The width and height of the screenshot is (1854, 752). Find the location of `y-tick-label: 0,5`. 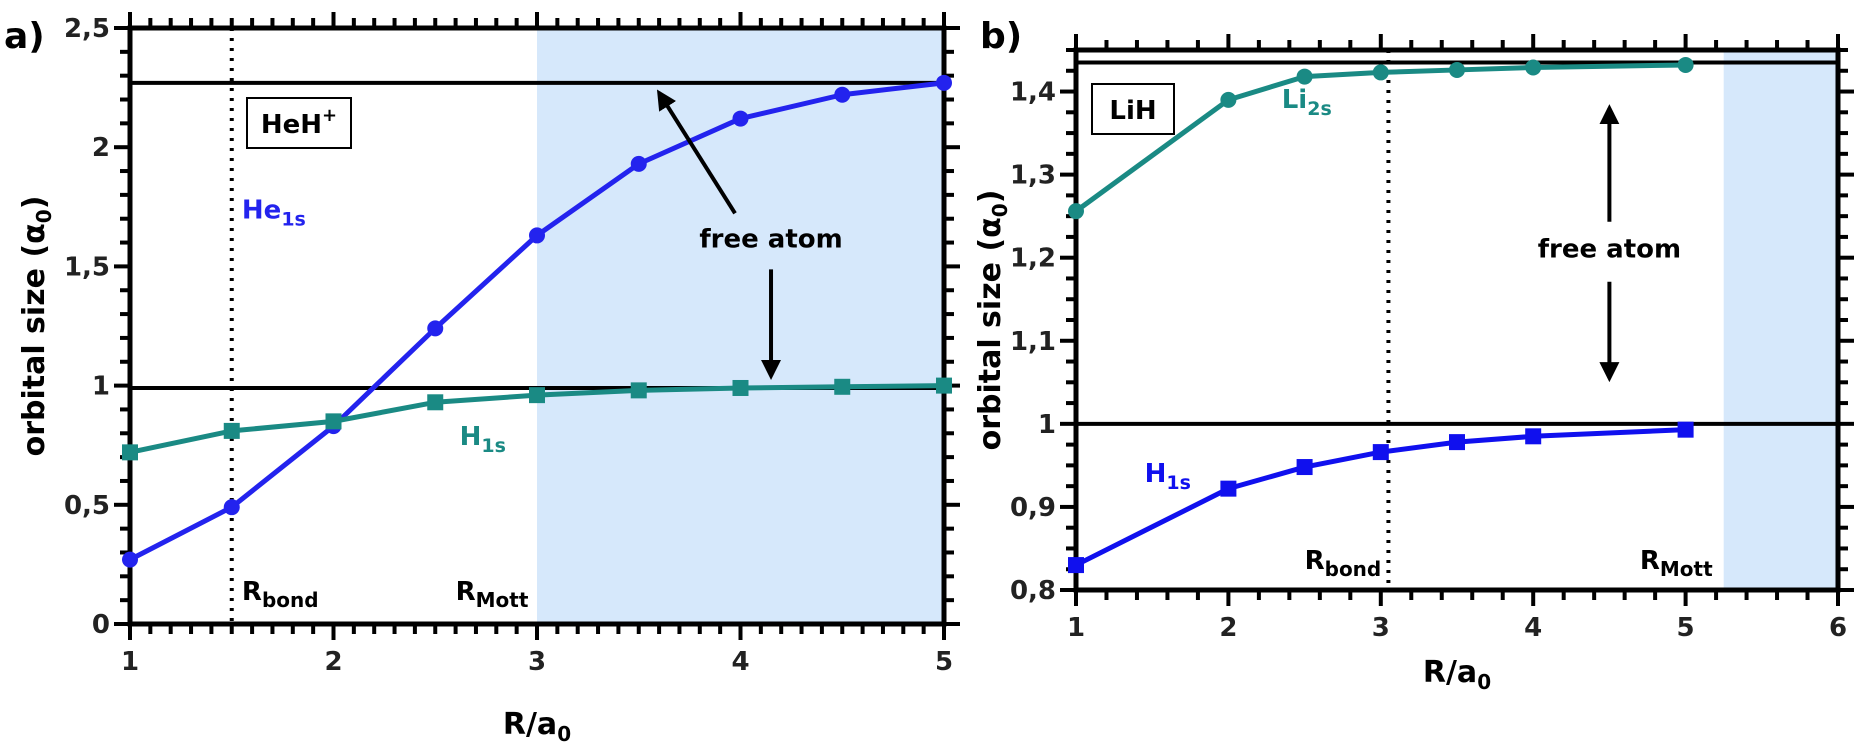

y-tick-label: 0,5 is located at coordinates (87, 506).